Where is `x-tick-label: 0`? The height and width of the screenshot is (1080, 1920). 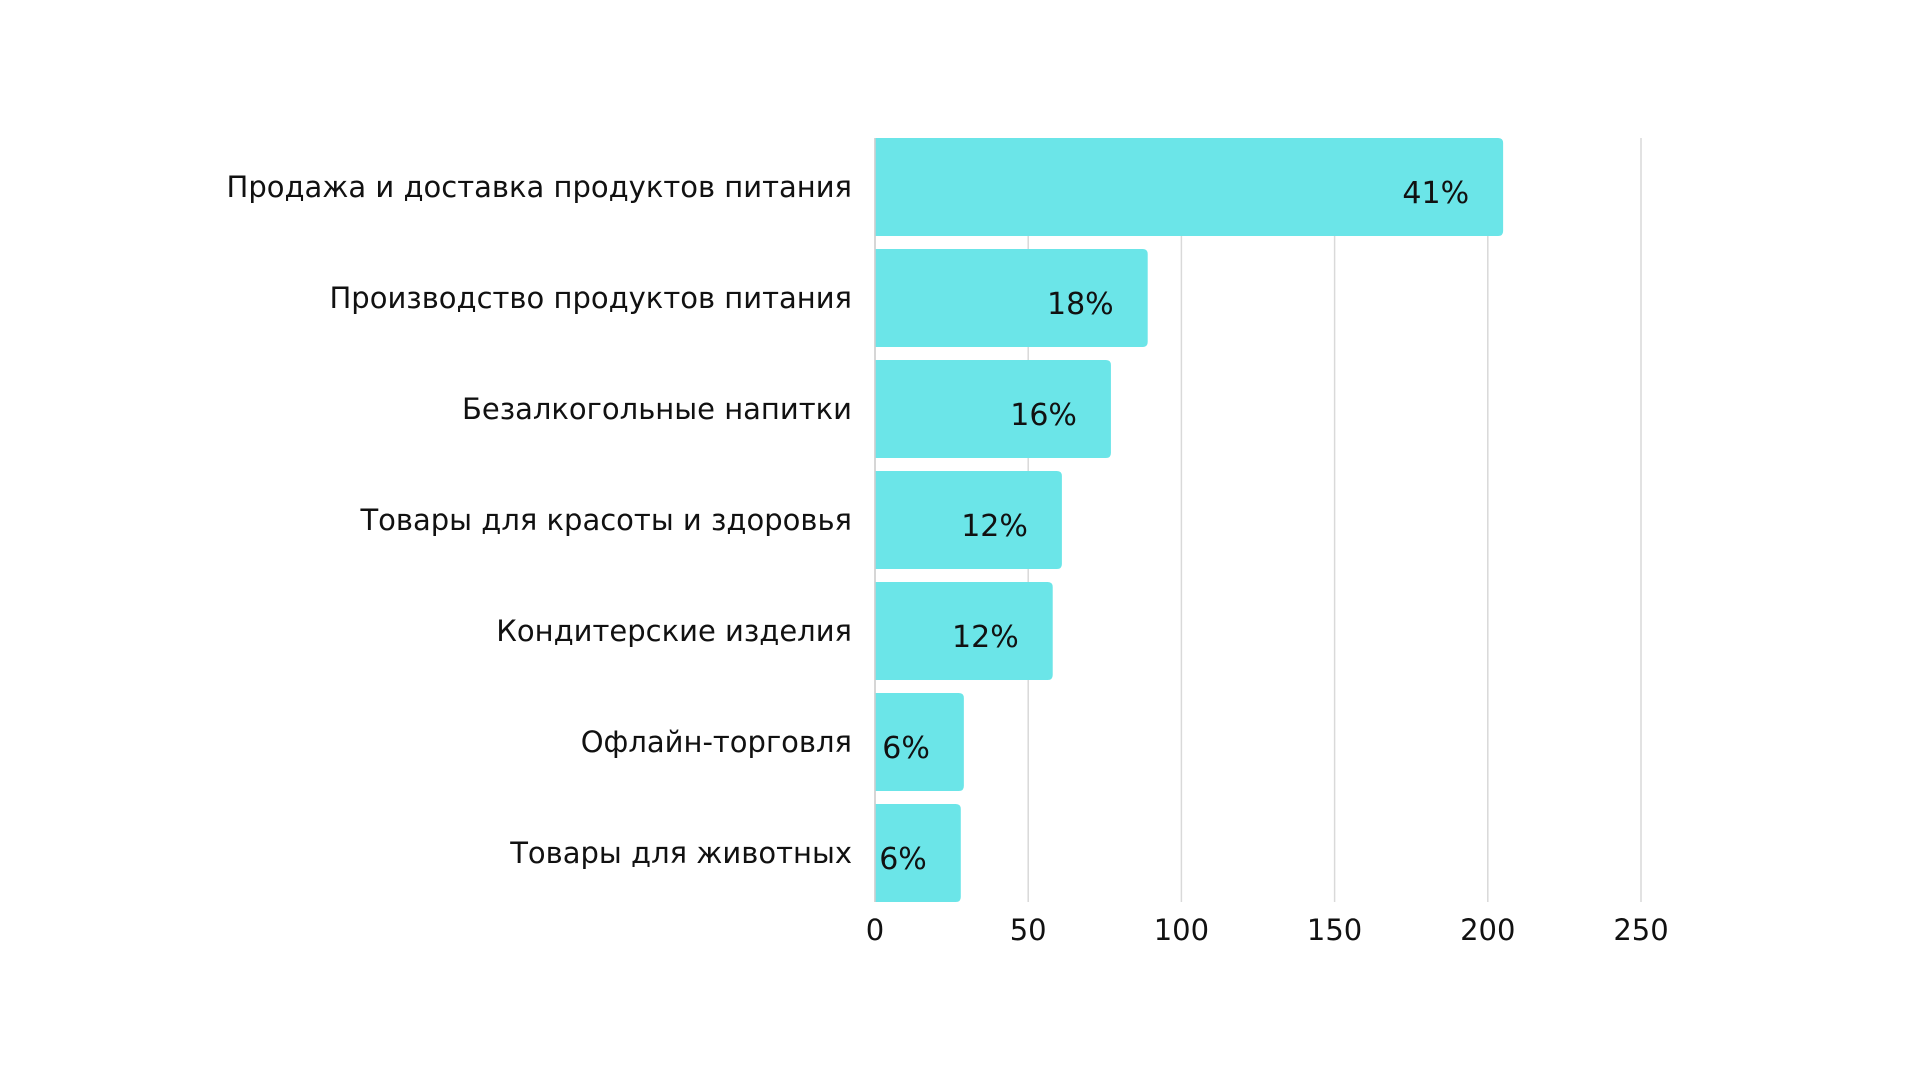 x-tick-label: 0 is located at coordinates (875, 930).